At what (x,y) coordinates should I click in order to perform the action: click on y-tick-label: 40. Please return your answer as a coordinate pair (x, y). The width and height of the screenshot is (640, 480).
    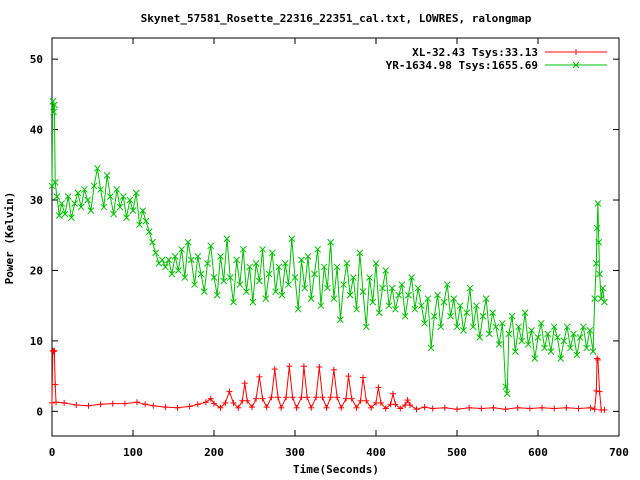
    Looking at the image, I should click on (36, 130).